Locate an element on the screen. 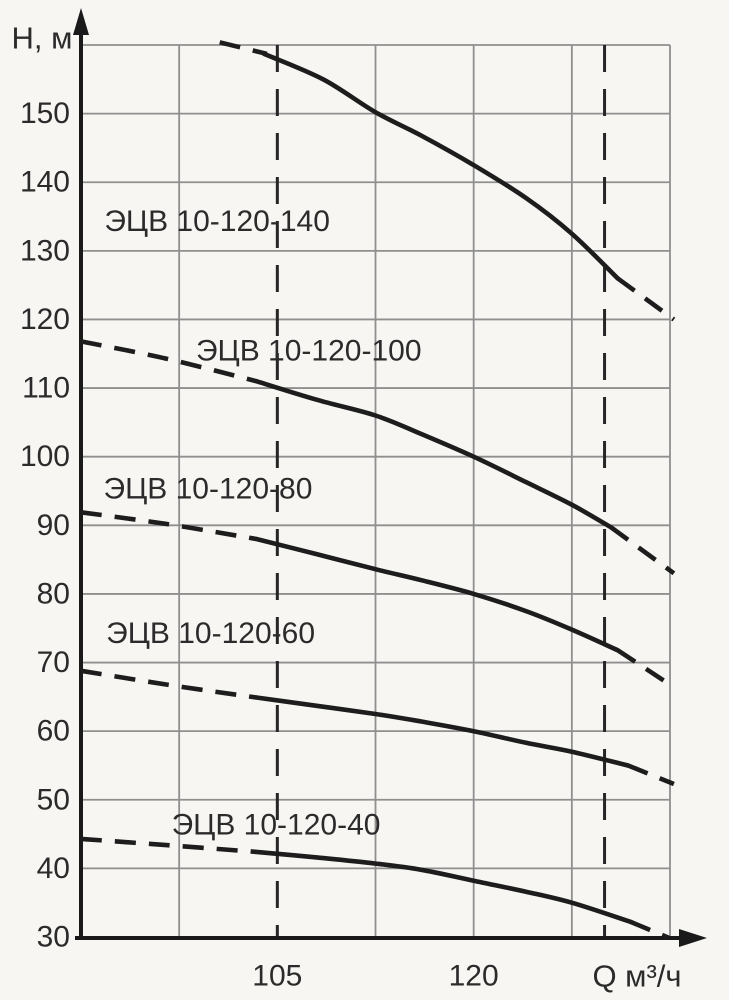 The width and height of the screenshot is (729, 1000). curve-3-dashed-head is located at coordinates (168, 526).